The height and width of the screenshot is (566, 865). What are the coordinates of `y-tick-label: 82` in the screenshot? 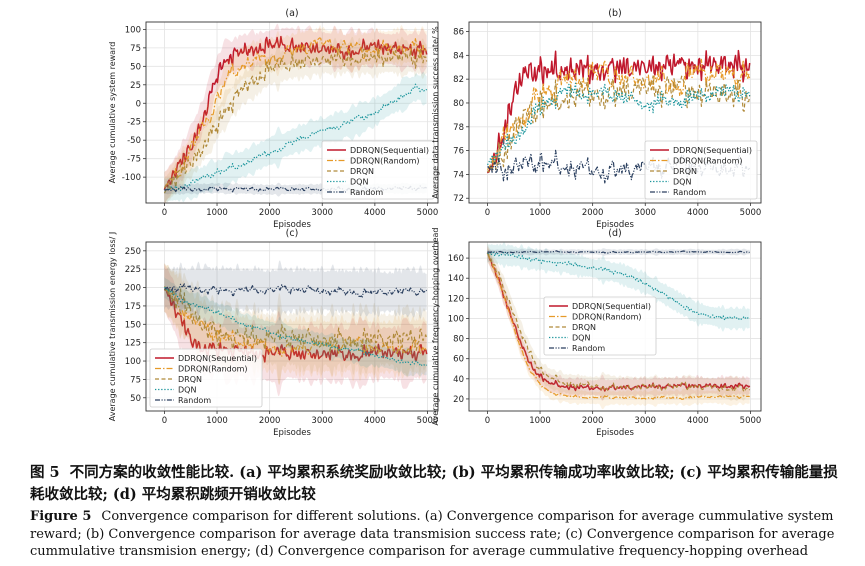 It's located at (458, 80).